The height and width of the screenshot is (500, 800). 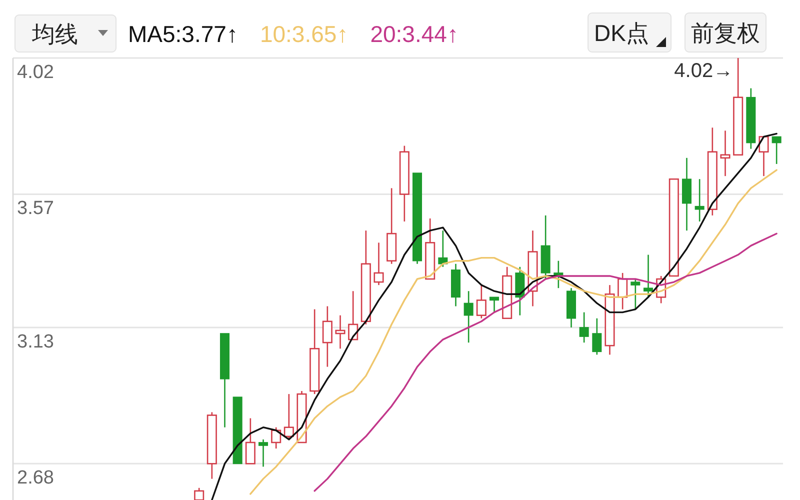 I want to click on y-tick-label: 2.68, so click(x=35, y=478).